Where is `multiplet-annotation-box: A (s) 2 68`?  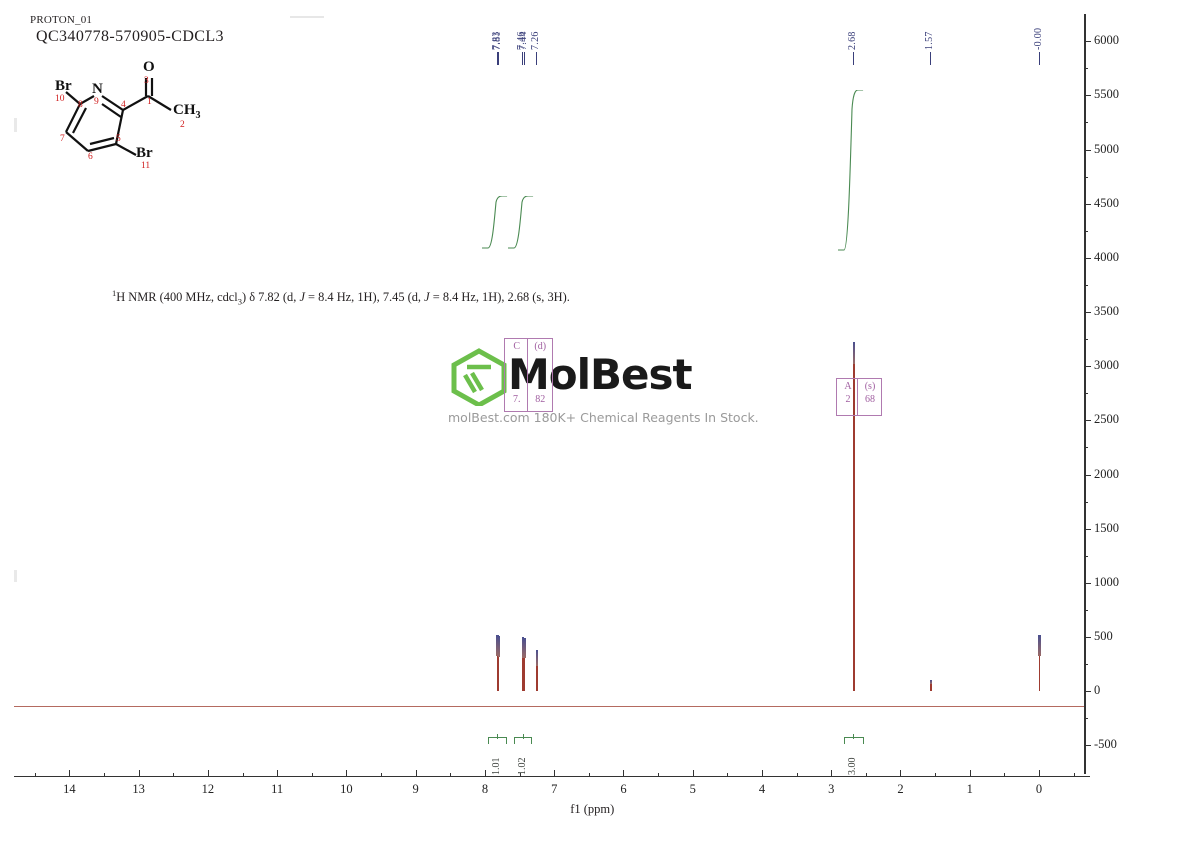 multiplet-annotation-box: A (s) 2 68 is located at coordinates (859, 397).